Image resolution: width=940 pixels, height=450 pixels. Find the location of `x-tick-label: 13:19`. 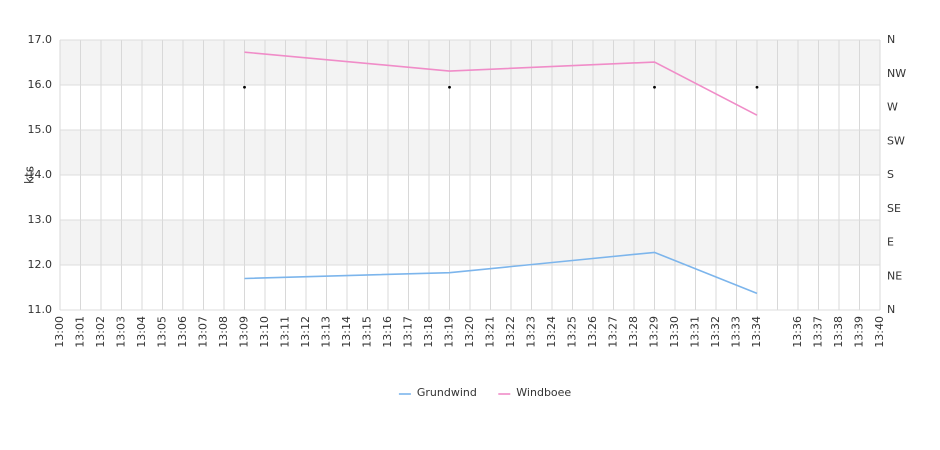

x-tick-label: 13:19 is located at coordinates (449, 332).